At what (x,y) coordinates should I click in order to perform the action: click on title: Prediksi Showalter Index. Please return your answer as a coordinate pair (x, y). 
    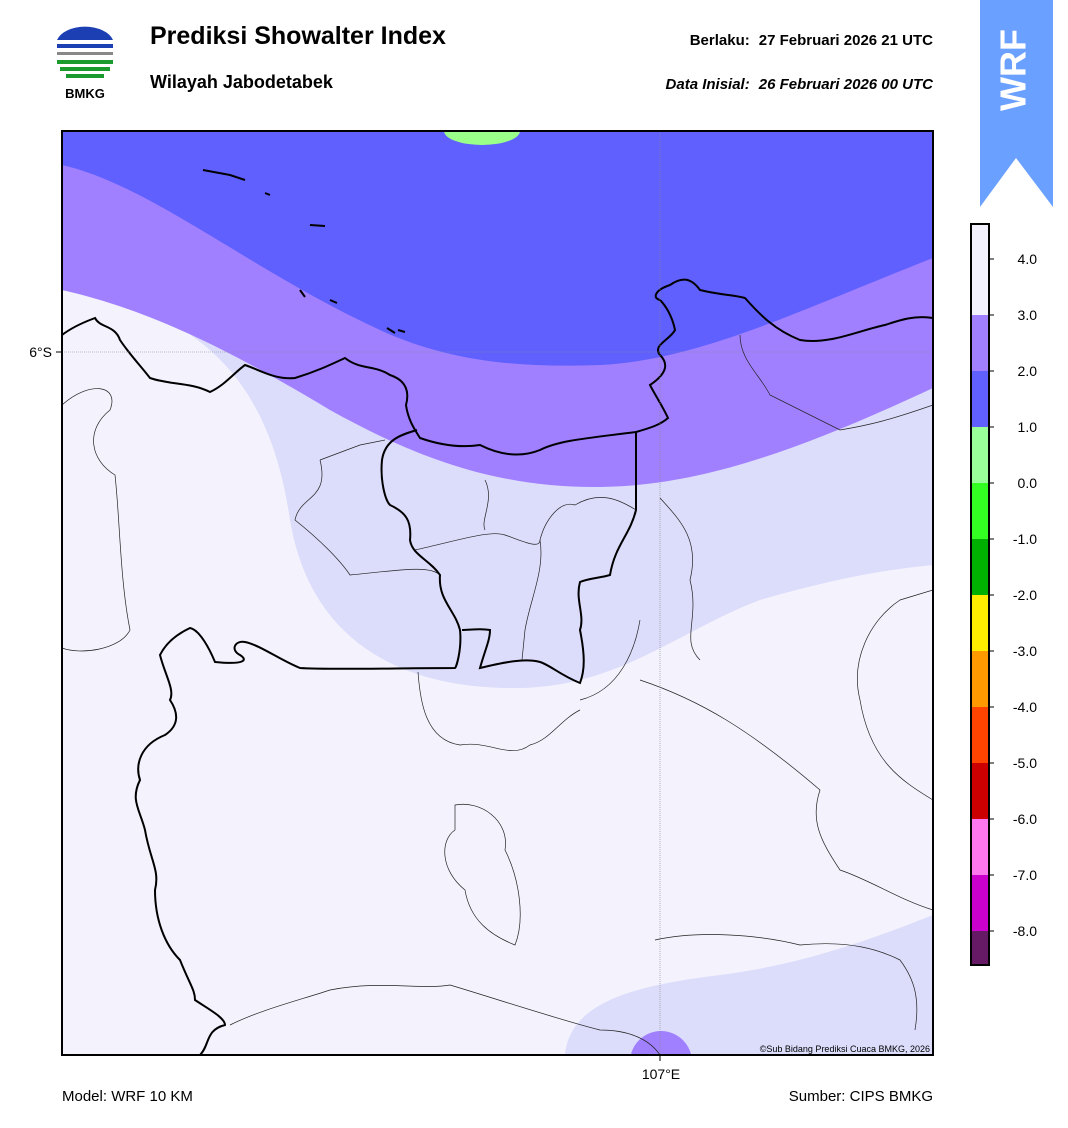
    Looking at the image, I should click on (298, 36).